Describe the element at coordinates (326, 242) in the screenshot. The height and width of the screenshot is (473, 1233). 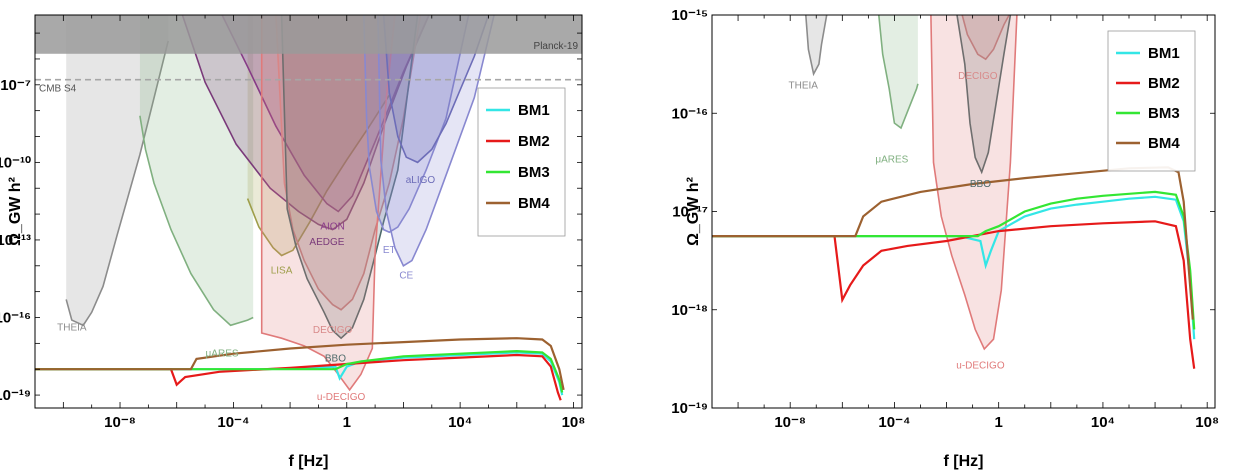
I see `detector-label-aedge: AEDGE` at that location.